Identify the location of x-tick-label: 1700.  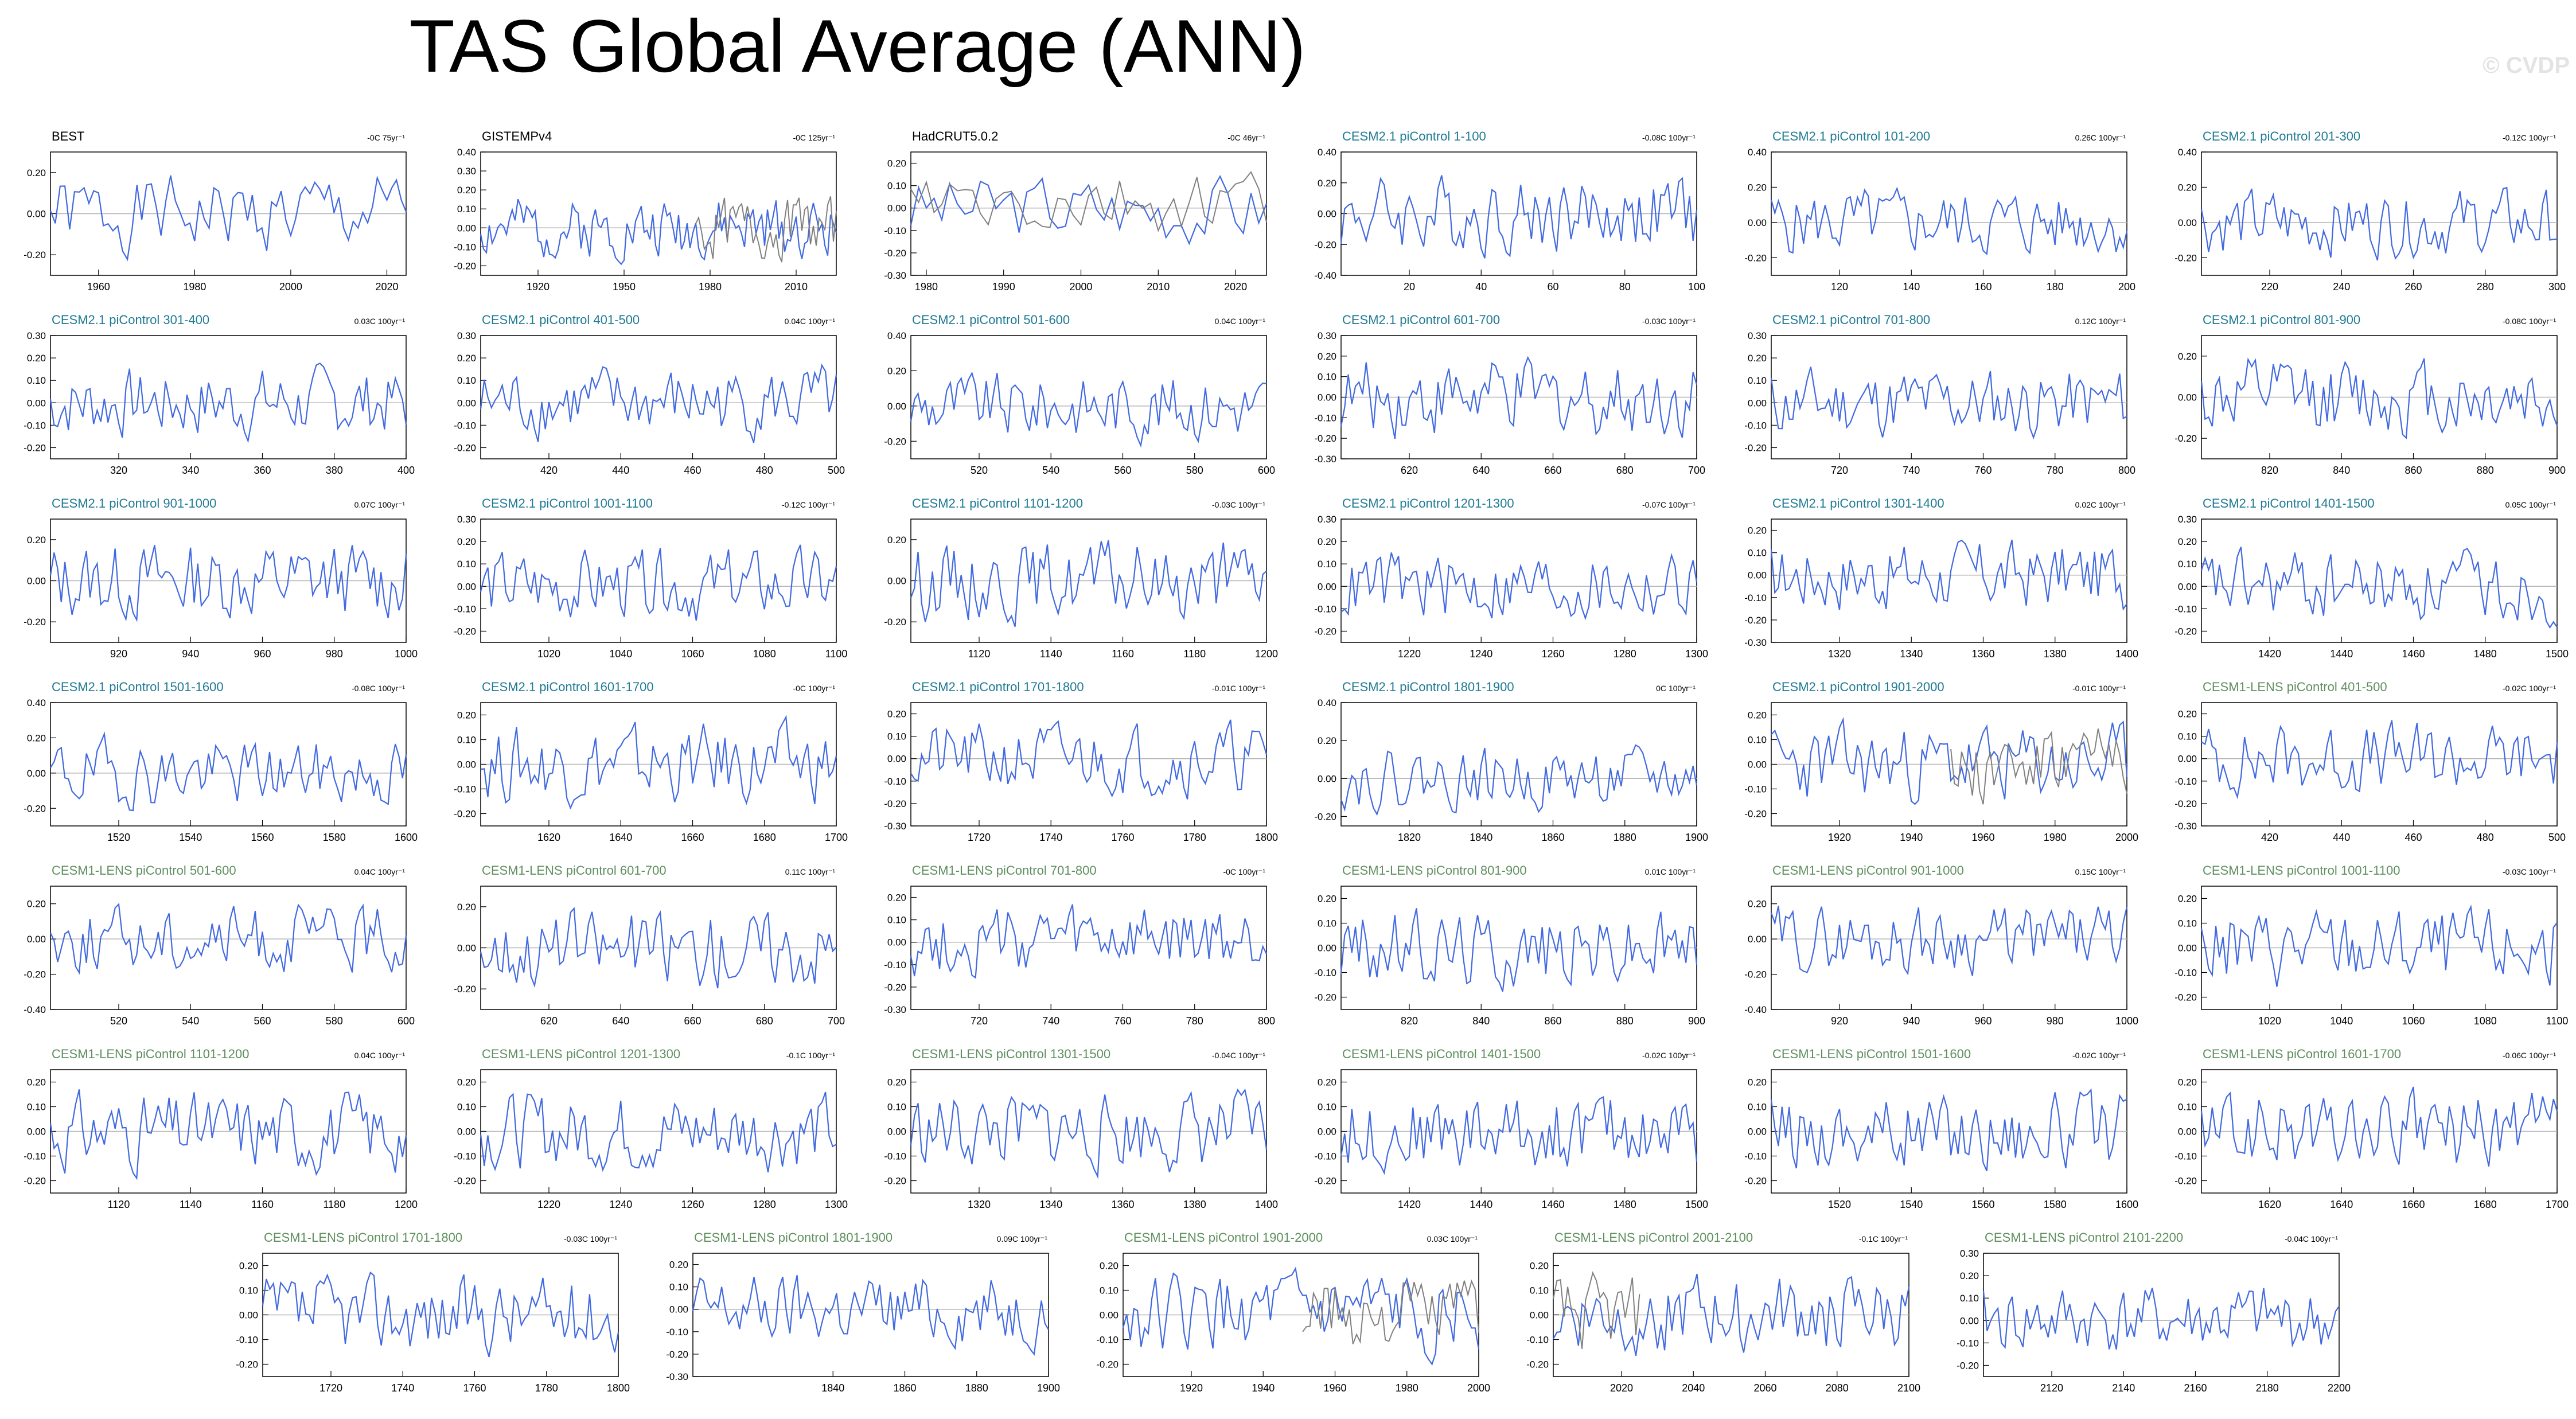
(2558, 1204).